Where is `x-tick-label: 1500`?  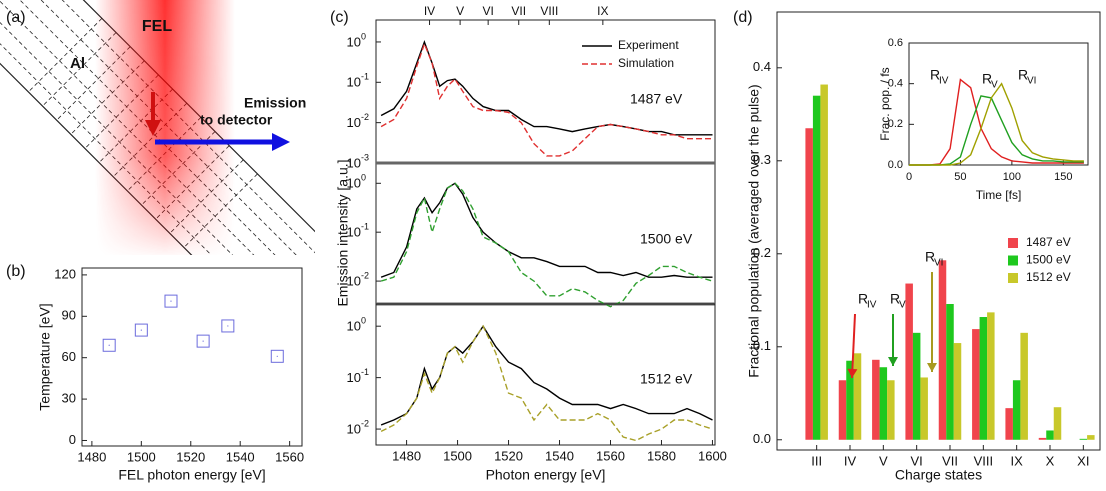
x-tick-label: 1500 is located at coordinates (141, 456).